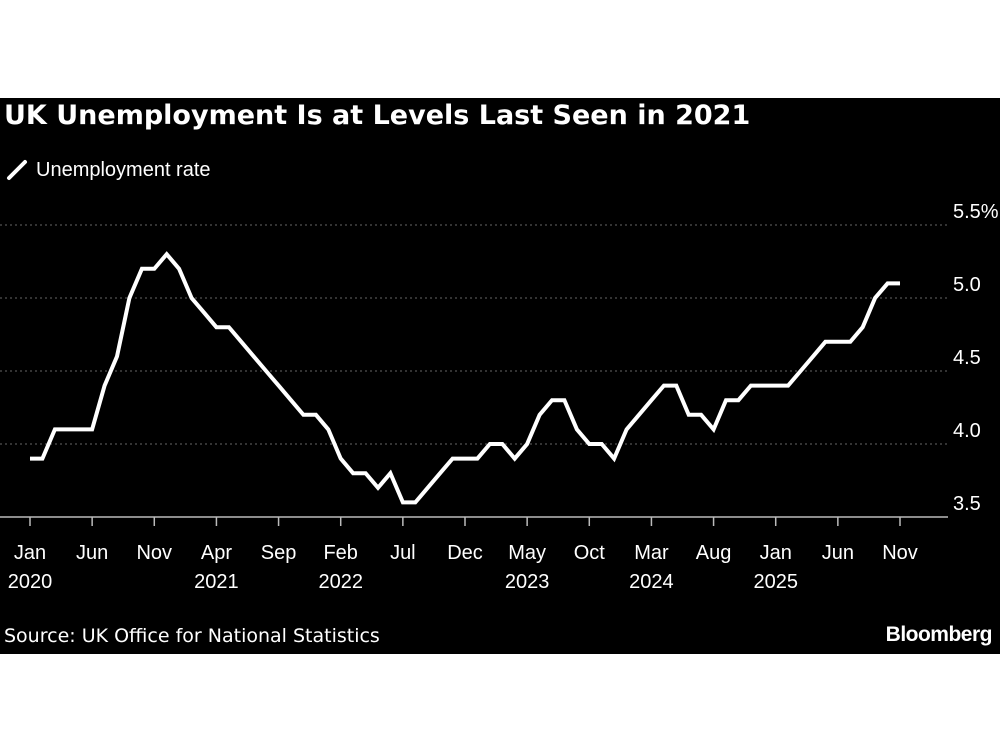 This screenshot has height=750, width=1000. What do you see at coordinates (714, 553) in the screenshot?
I see `x-tick-label: Aug` at bounding box center [714, 553].